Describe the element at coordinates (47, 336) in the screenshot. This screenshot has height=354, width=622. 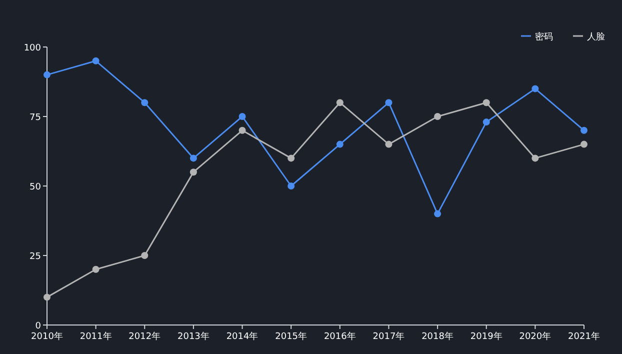
I see `x-tick-label: 2010年` at that location.